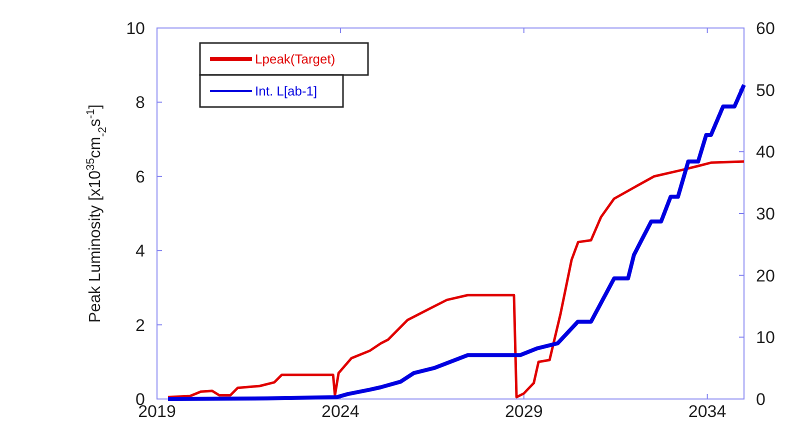 This screenshot has width=789, height=428. What do you see at coordinates (341, 411) in the screenshot?
I see `x-tick-label: 2024` at bounding box center [341, 411].